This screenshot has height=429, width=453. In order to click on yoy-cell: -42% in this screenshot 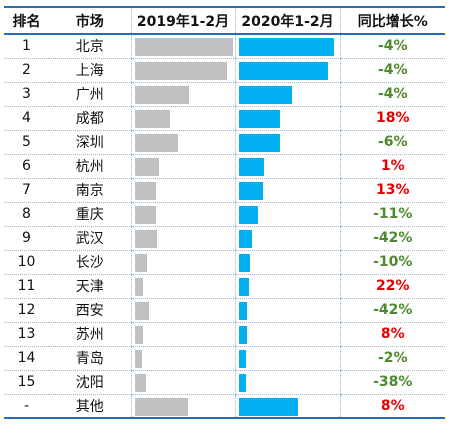, I will do `click(392, 310)`.